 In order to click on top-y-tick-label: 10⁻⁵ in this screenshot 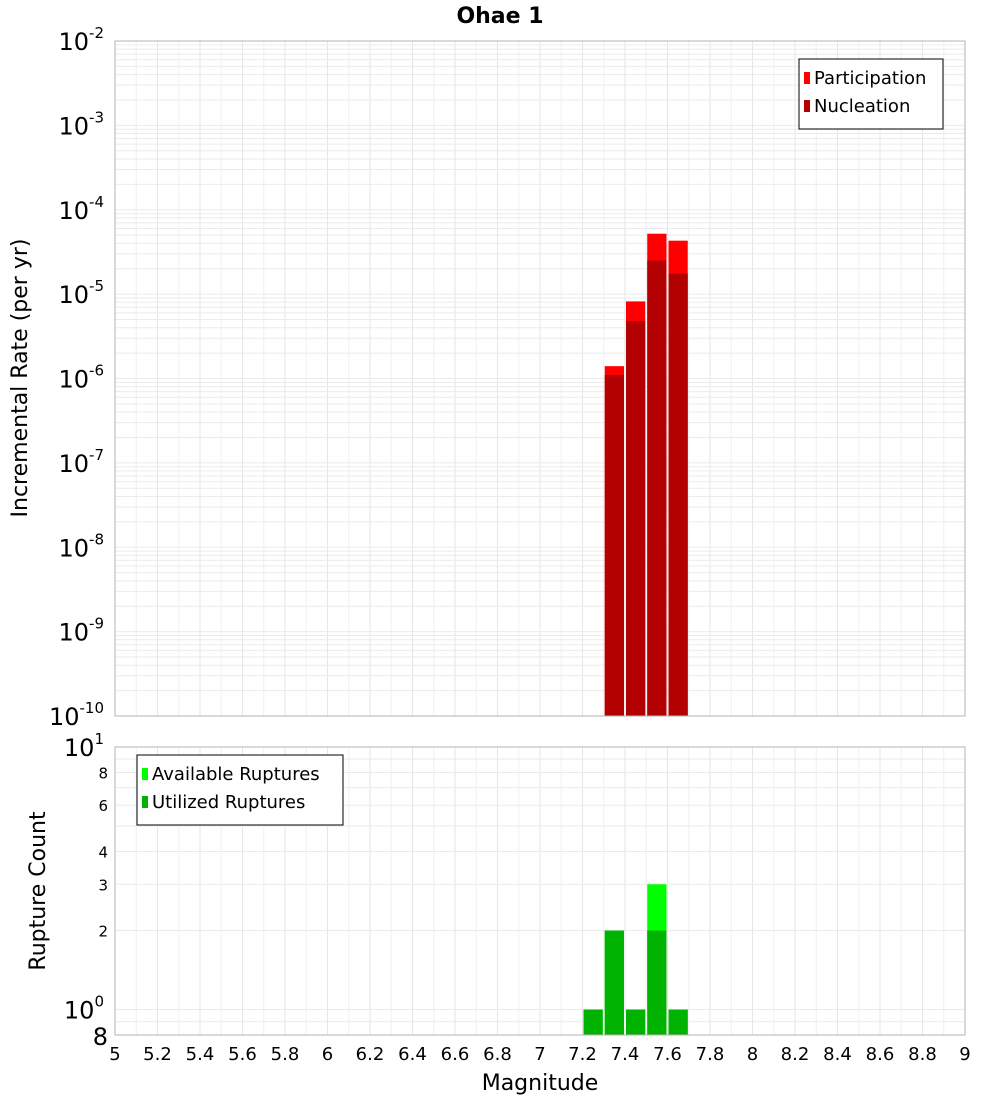, I will do `click(81, 293)`.